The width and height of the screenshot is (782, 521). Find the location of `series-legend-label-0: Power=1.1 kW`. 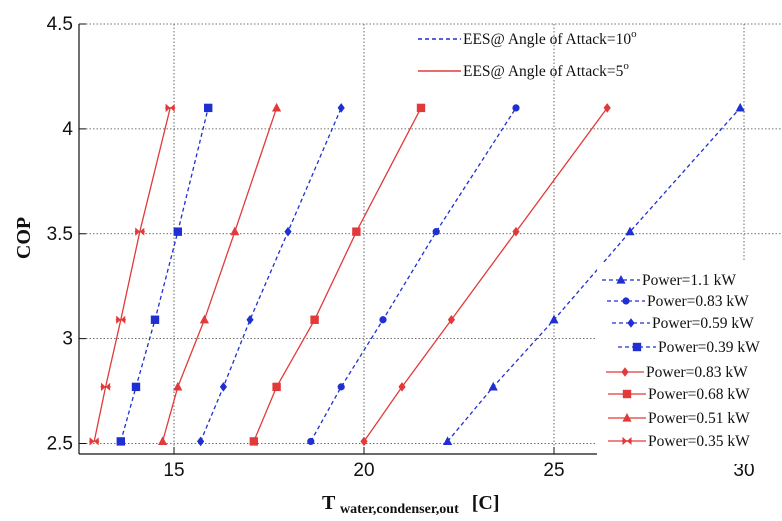

series-legend-label-0: Power=1.1 kW is located at coordinates (689, 280).